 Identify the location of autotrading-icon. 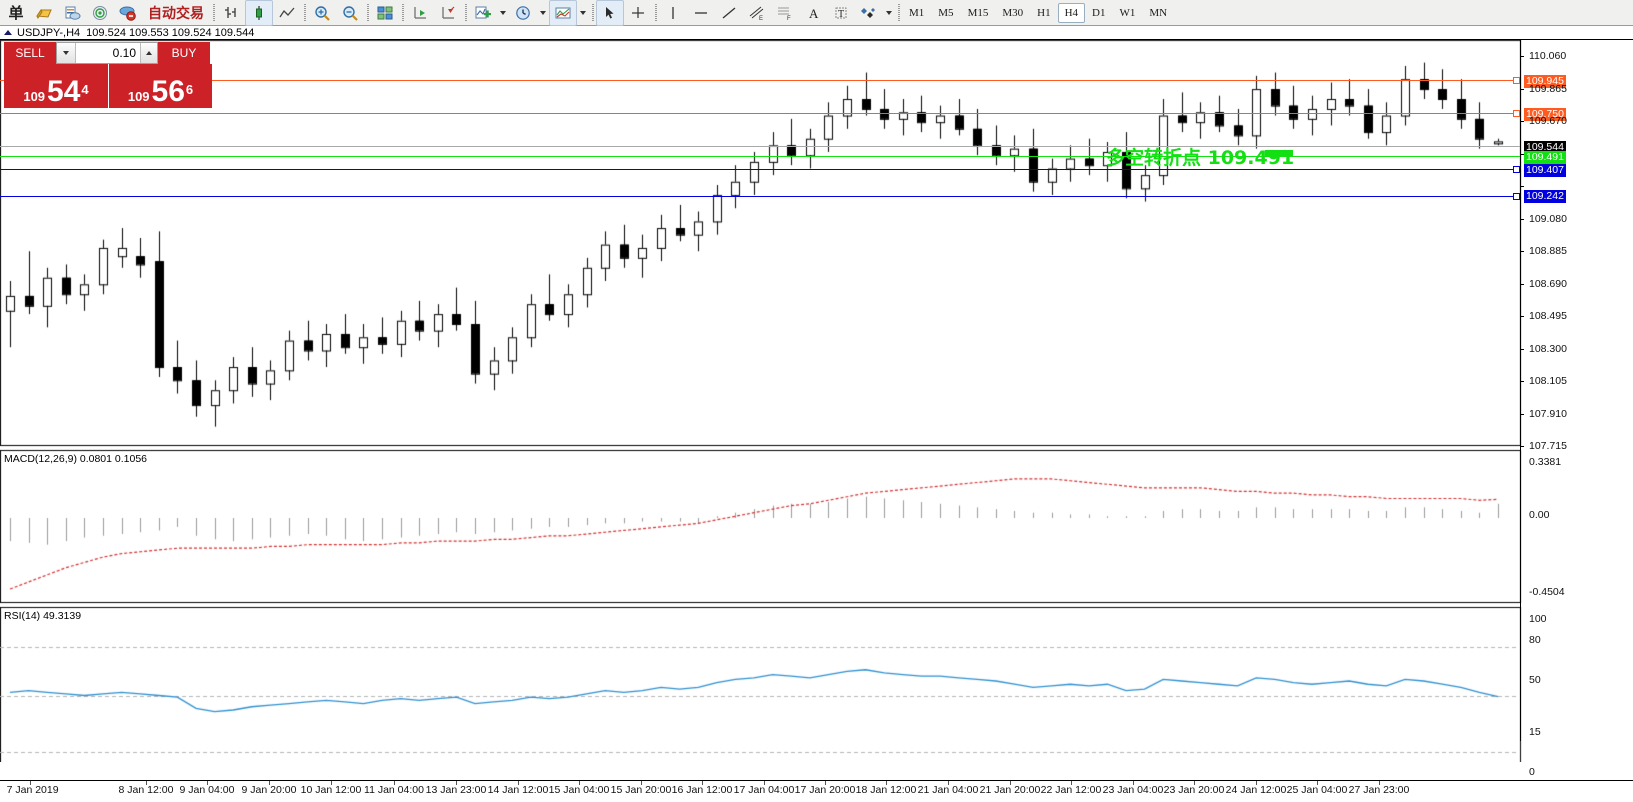
(128, 13).